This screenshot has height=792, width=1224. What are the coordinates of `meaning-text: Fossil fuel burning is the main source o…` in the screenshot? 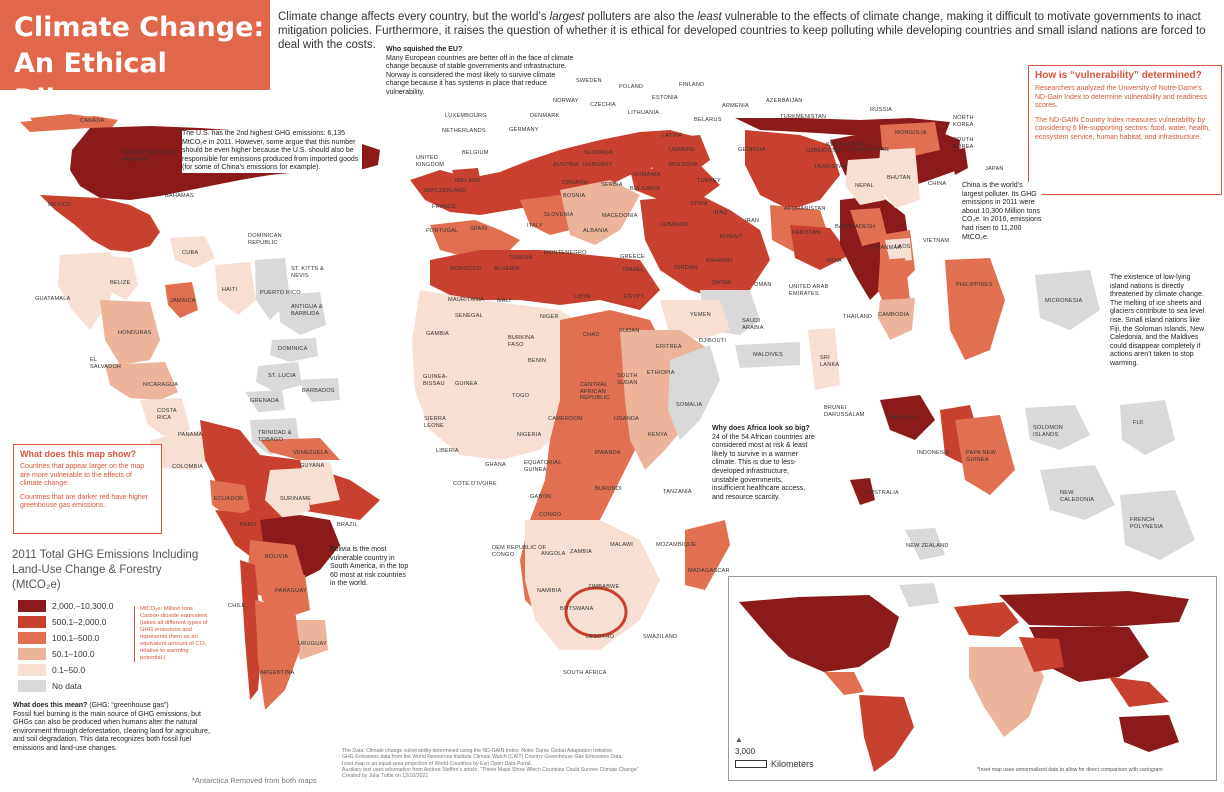 It's located at (111, 731).